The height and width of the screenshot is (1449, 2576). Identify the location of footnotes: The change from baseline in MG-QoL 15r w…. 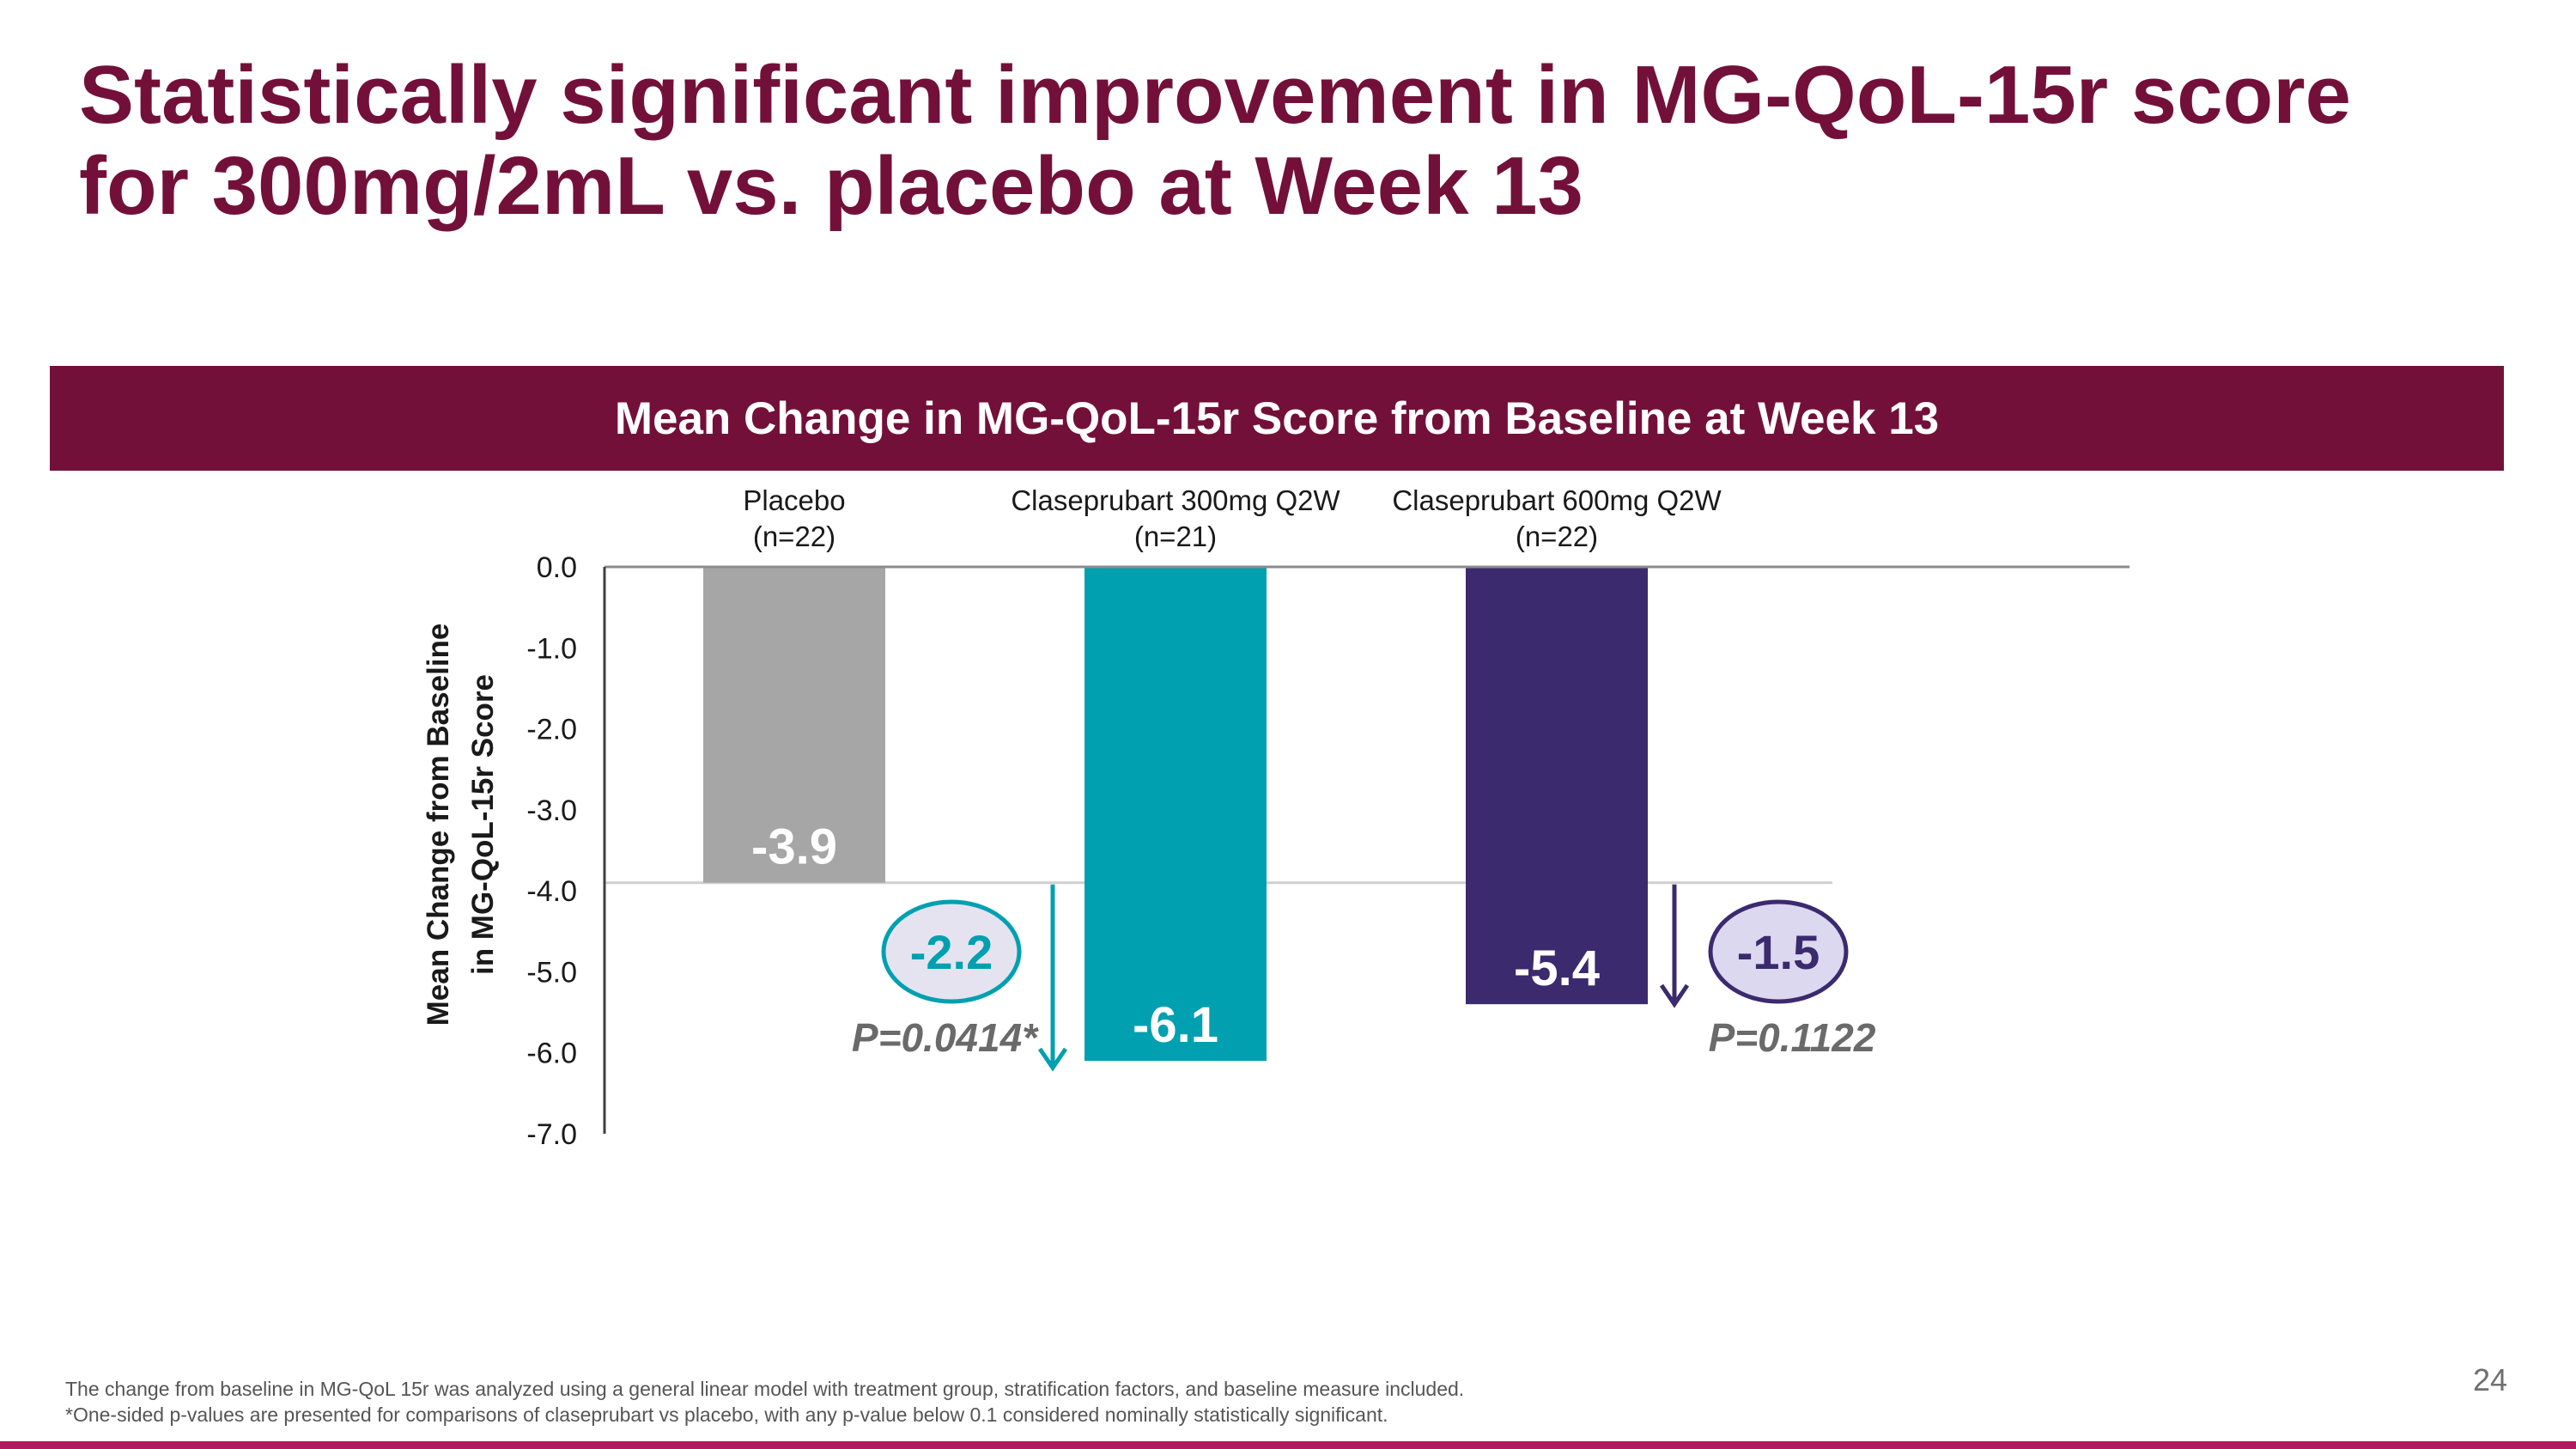
(764, 1402).